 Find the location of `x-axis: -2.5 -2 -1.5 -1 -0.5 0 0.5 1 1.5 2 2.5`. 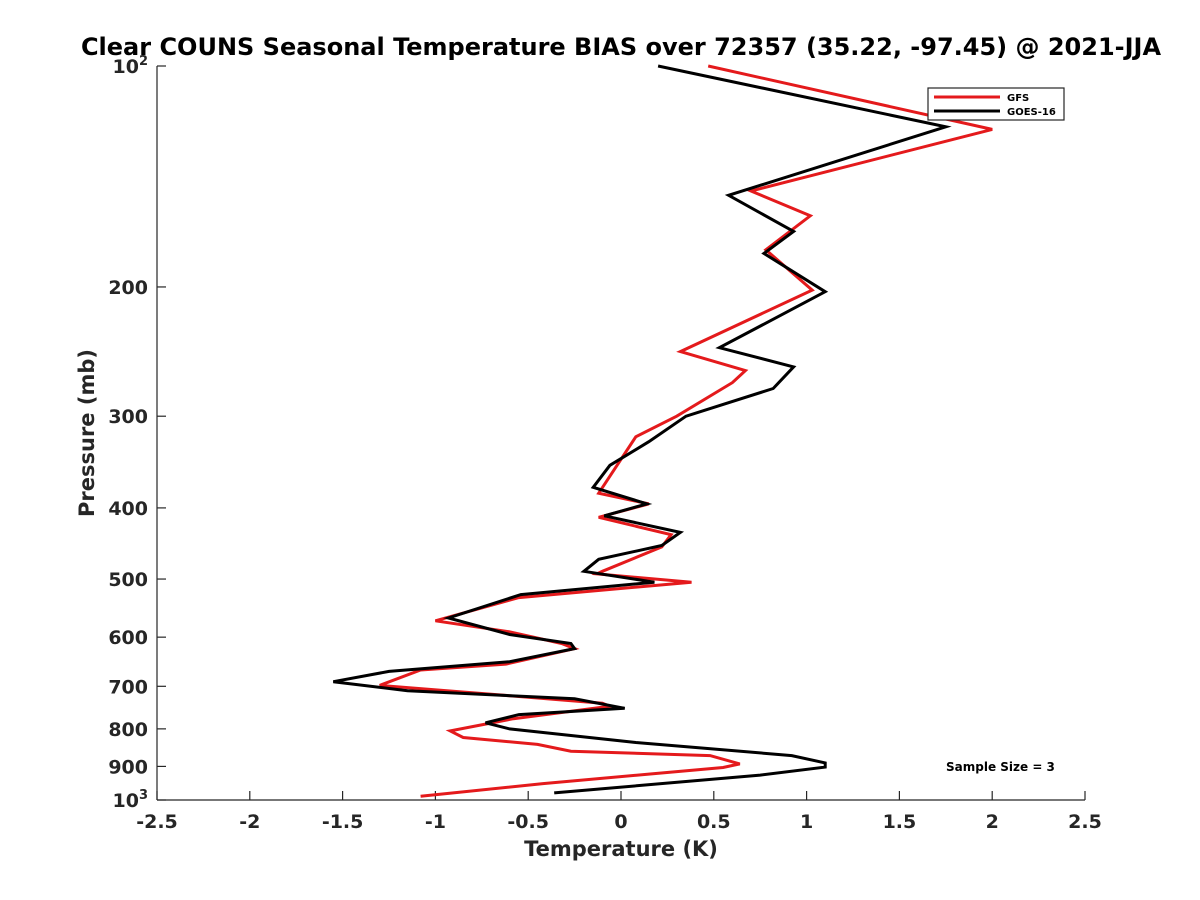

x-axis: -2.5 -2 -1.5 -1 -0.5 0 0.5 1 1.5 2 2.5 is located at coordinates (619, 812).